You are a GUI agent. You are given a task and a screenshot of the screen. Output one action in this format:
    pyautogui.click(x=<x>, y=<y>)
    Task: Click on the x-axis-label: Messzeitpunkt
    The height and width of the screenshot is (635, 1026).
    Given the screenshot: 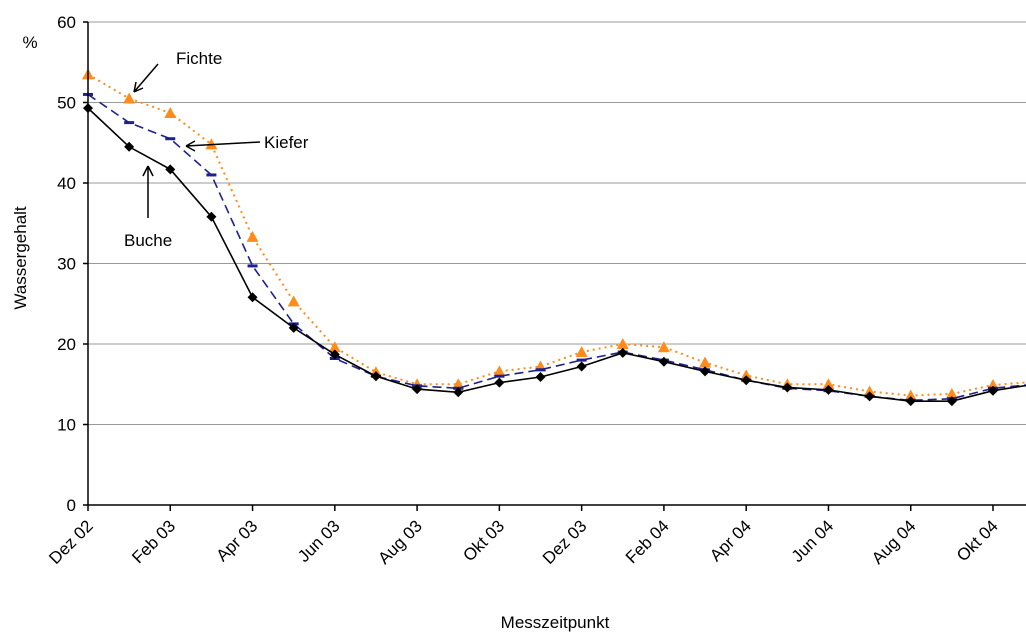 What is the action you would take?
    pyautogui.click(x=555, y=622)
    